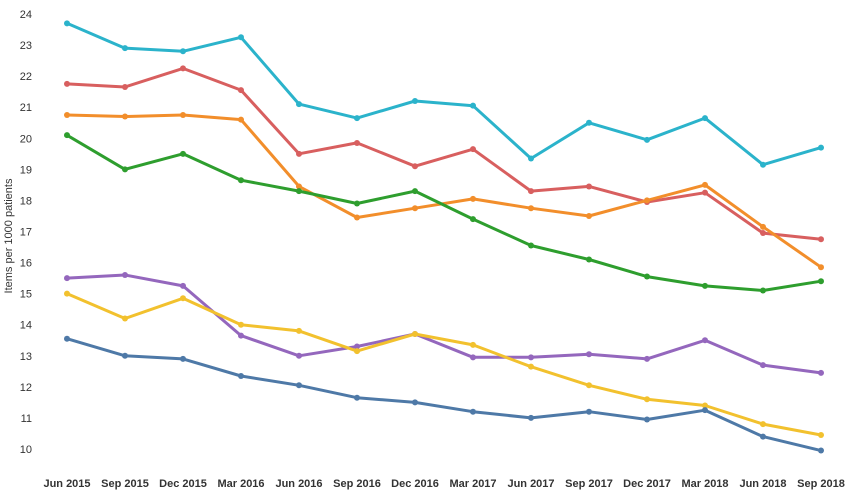 Image resolution: width=850 pixels, height=504 pixels. Describe the element at coordinates (762, 484) in the screenshot. I see `x-tick-label: Jun 2018` at that location.